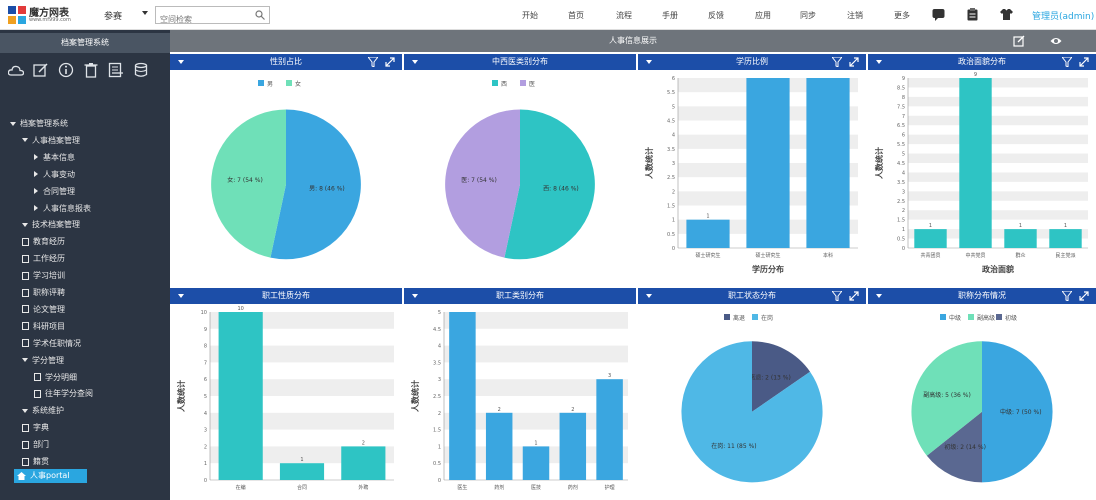  Describe the element at coordinates (48, 15) in the screenshot. I see `logo: 魔方网表 www.mf999.com` at that location.